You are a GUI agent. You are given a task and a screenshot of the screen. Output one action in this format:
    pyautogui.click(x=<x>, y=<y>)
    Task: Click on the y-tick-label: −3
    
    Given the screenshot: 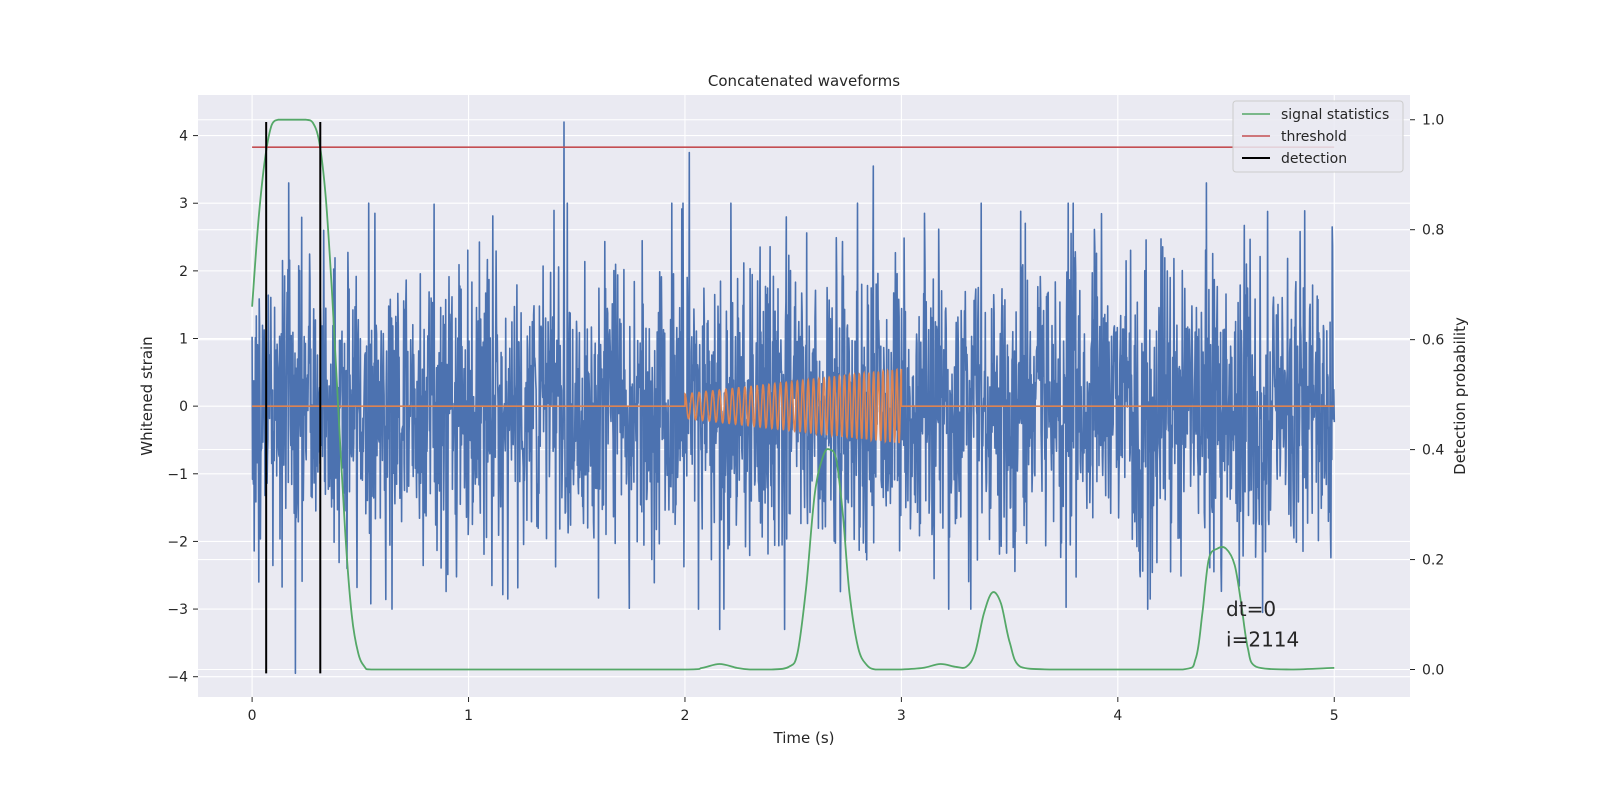 What is the action you would take?
    pyautogui.click(x=177, y=610)
    